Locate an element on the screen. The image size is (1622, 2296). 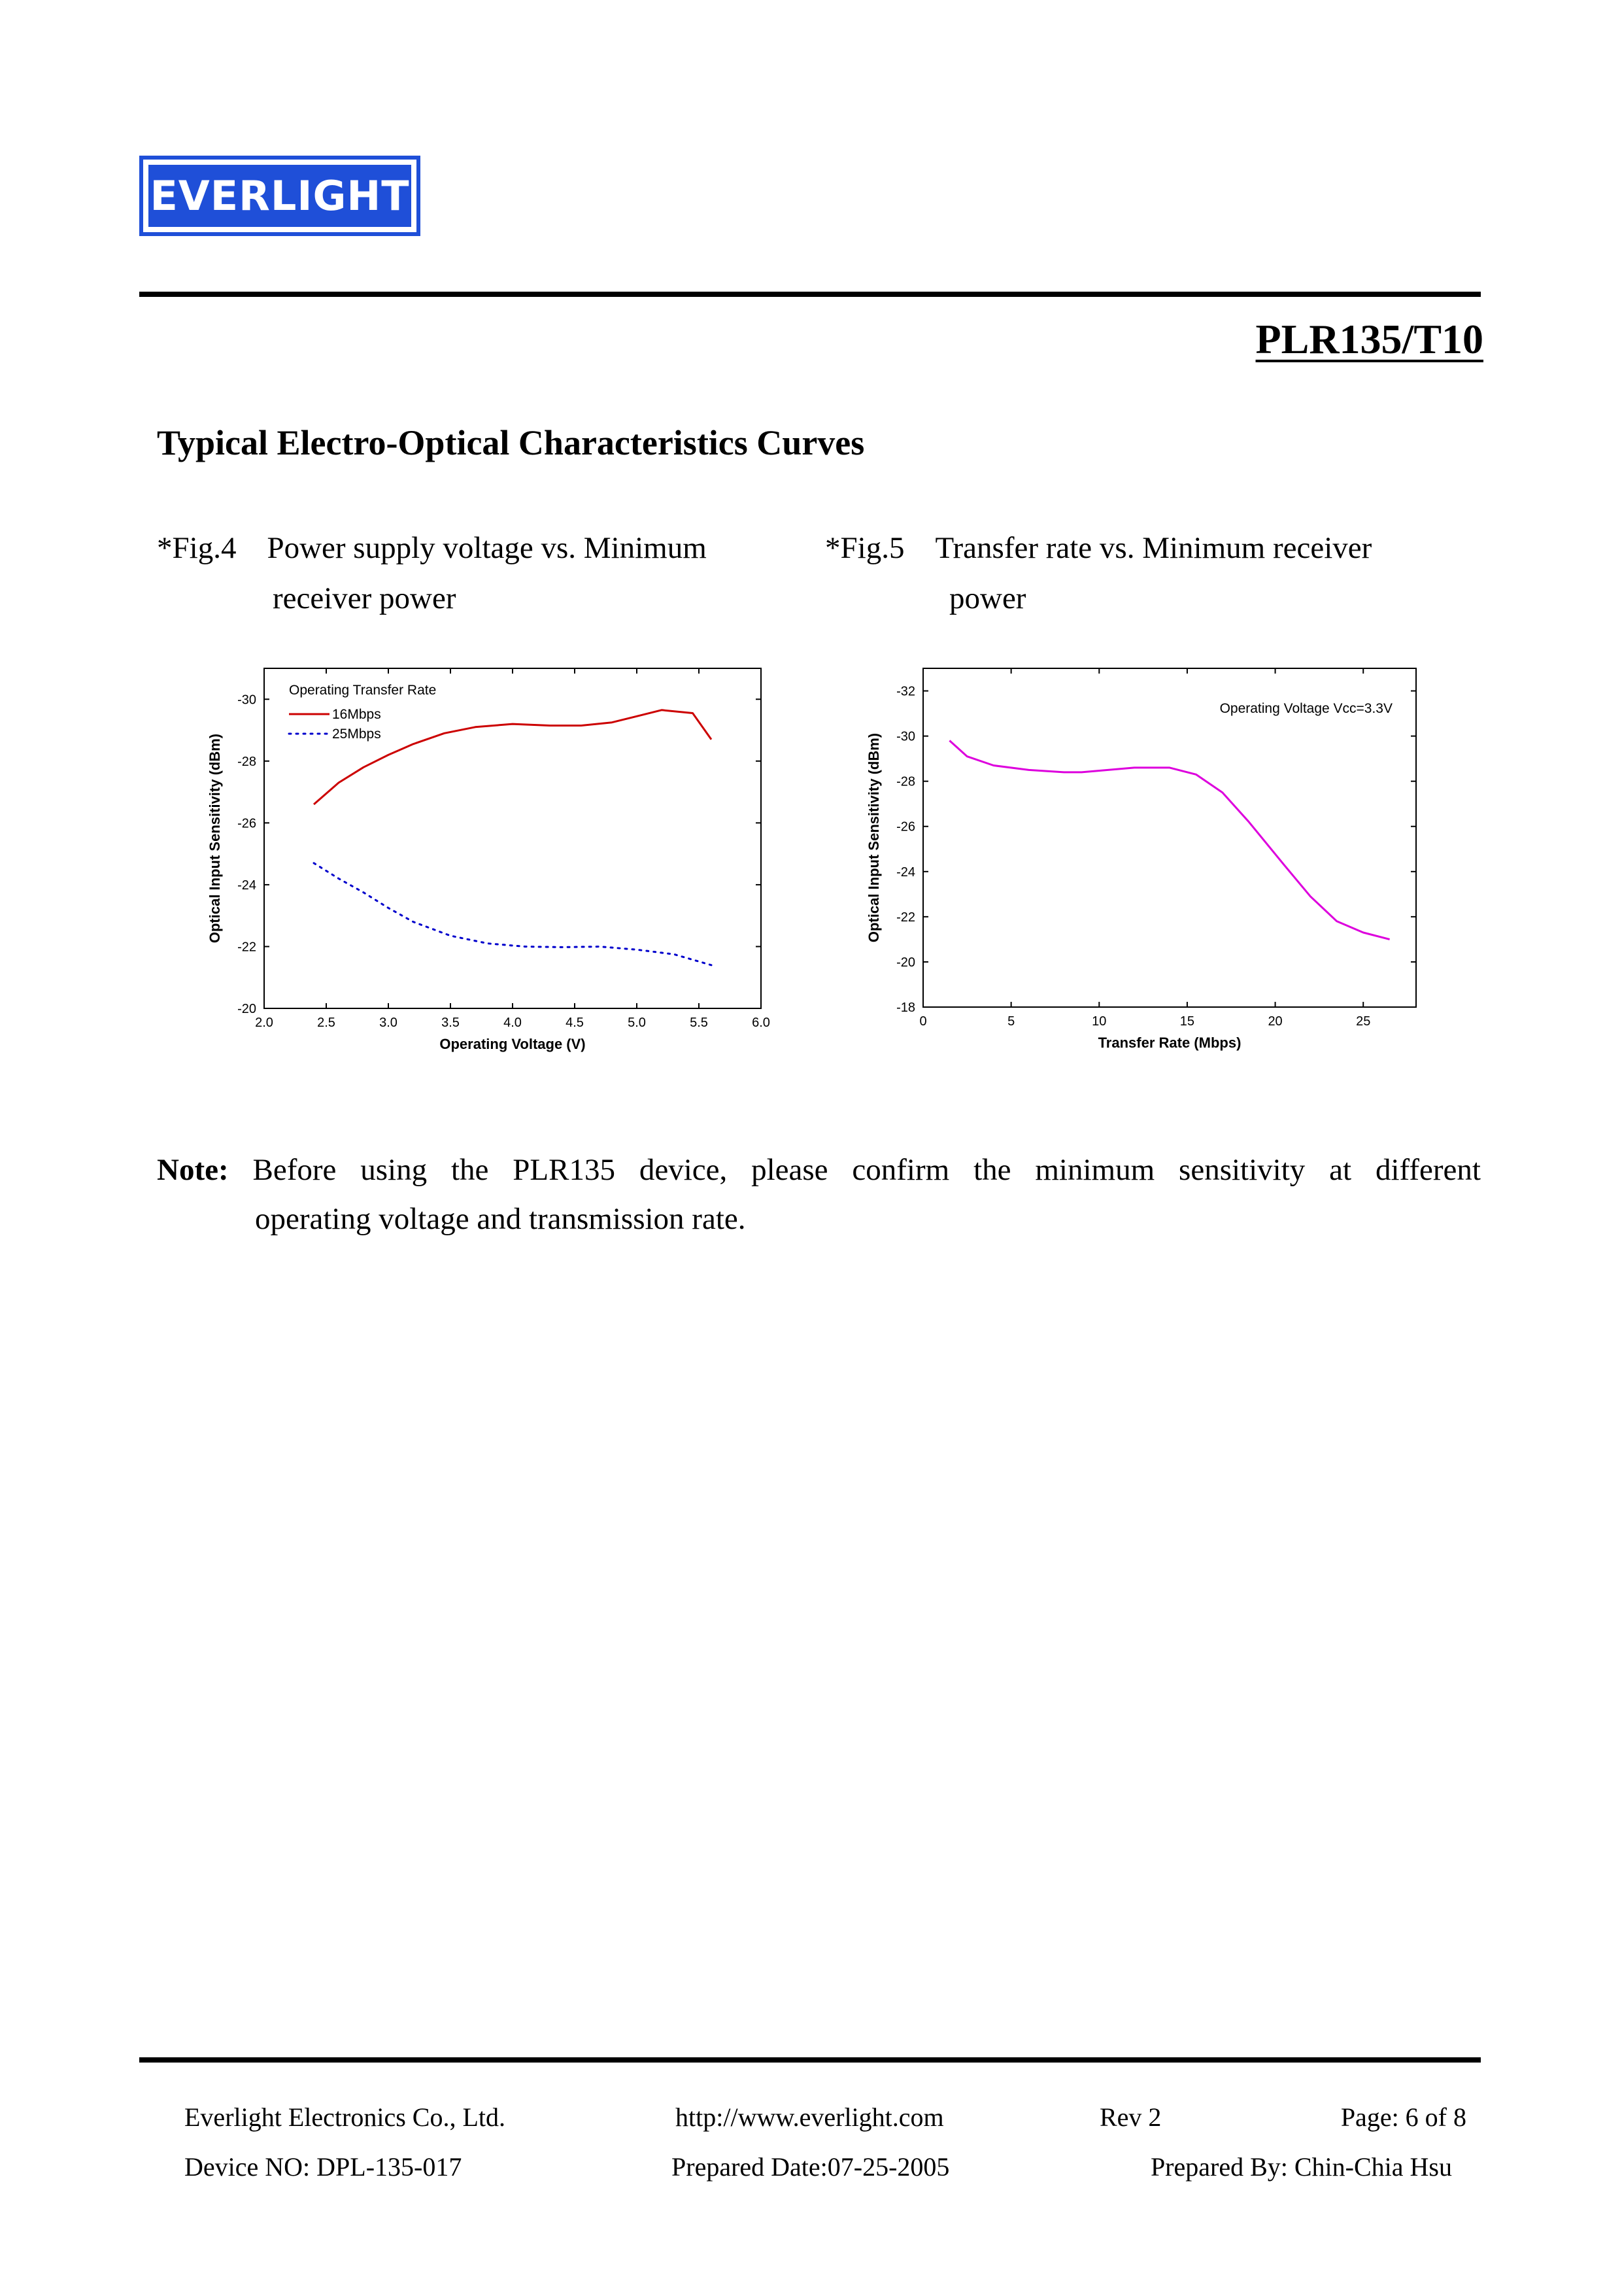
chart-annotation: Operating Voltage Vcc=3.3V is located at coordinates (1306, 708).